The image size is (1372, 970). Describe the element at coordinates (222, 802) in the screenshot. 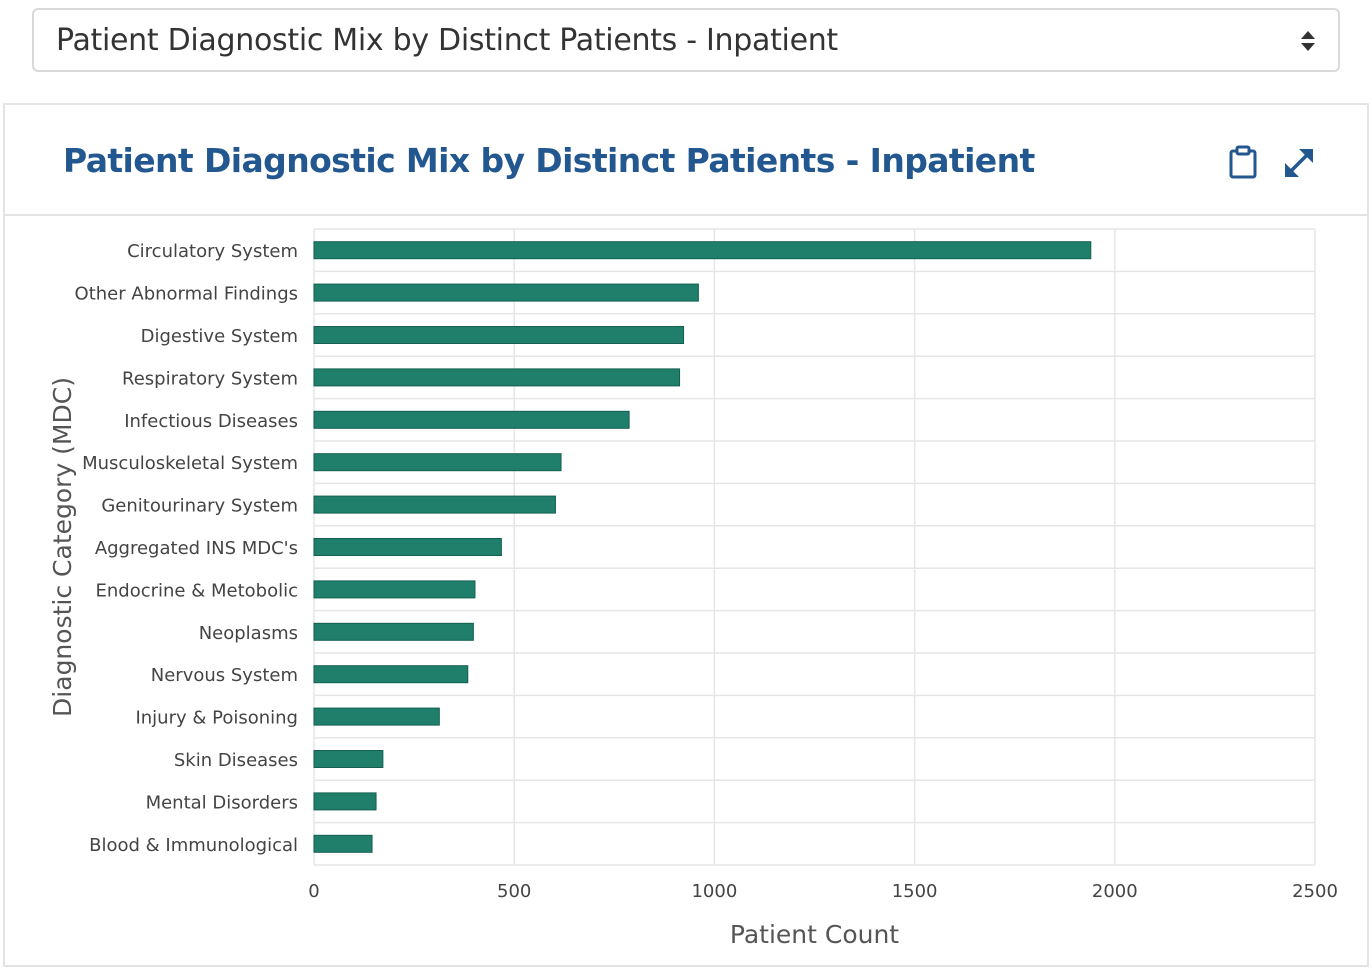

I see `y-category-label: Mental Disorders` at that location.